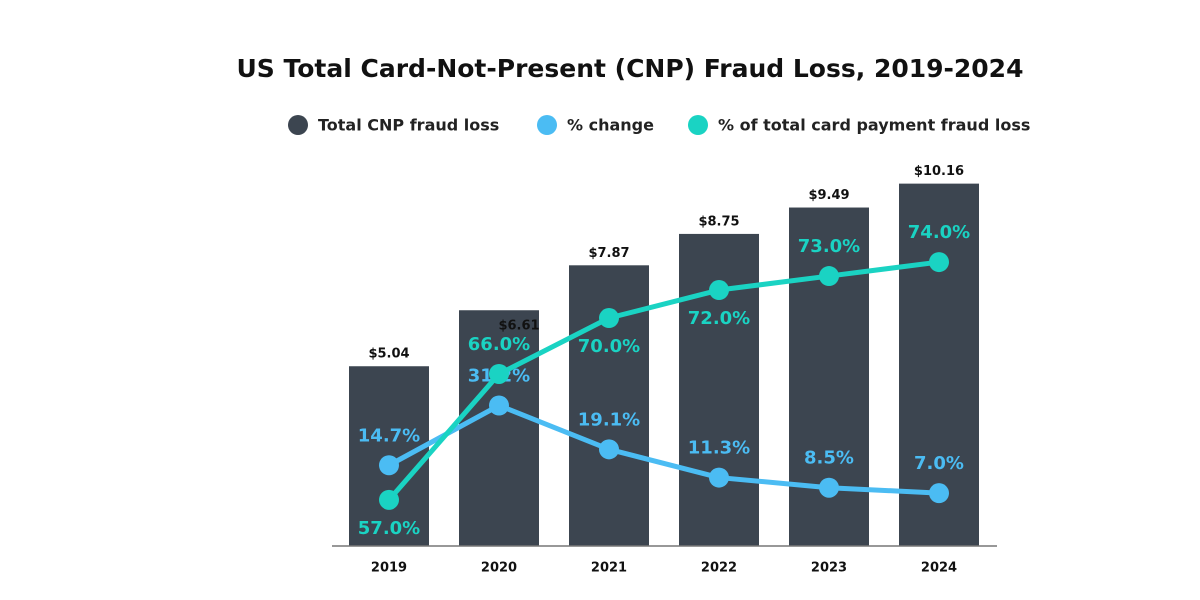 This screenshot has width=1200, height=600. I want to click on line-value-label: 66.0%, so click(499, 344).